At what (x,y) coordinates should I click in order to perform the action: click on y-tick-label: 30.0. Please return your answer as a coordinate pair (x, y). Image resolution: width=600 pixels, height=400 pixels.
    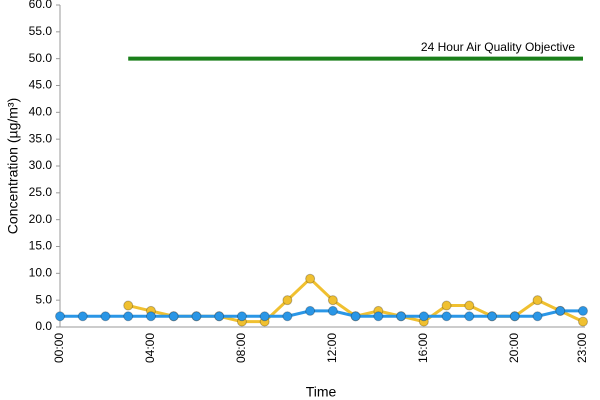
    Looking at the image, I should click on (41, 165).